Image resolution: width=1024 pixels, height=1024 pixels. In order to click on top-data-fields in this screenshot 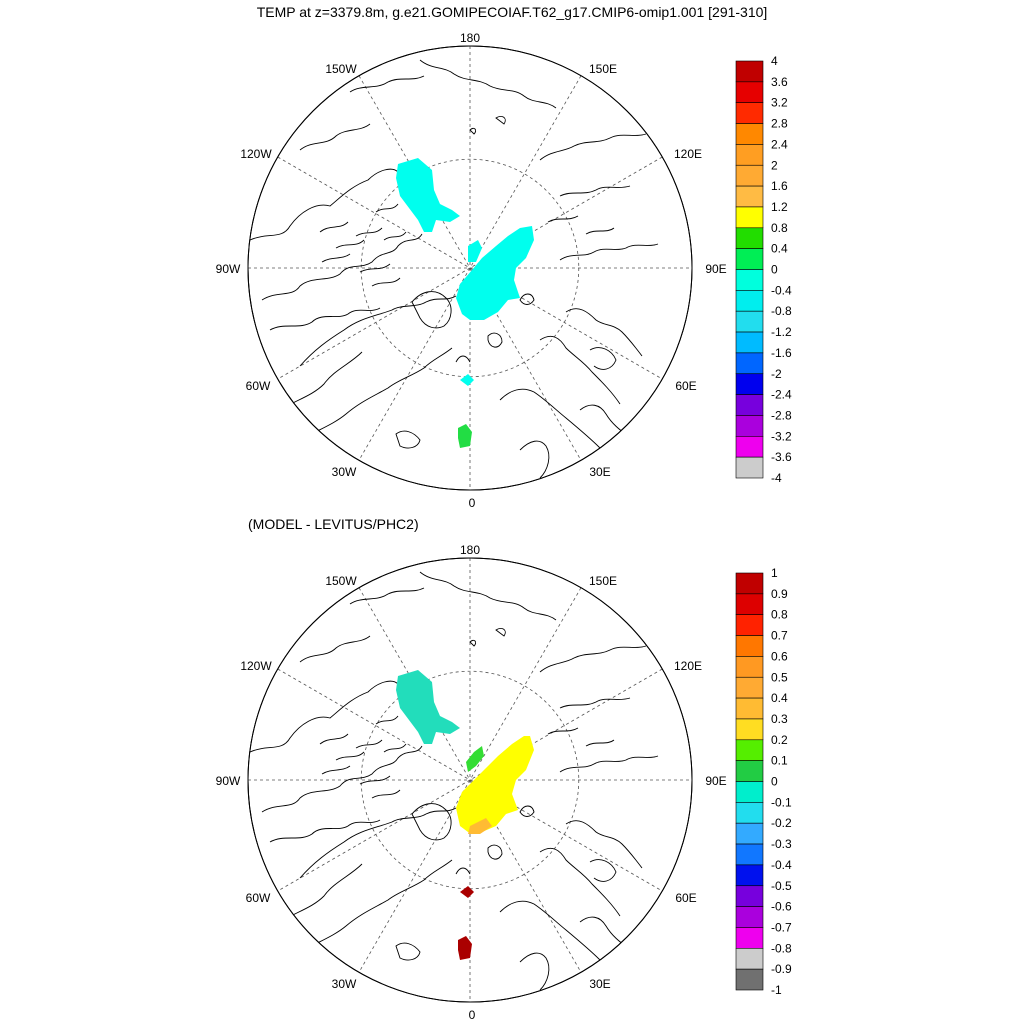, I will do `click(465, 303)`.